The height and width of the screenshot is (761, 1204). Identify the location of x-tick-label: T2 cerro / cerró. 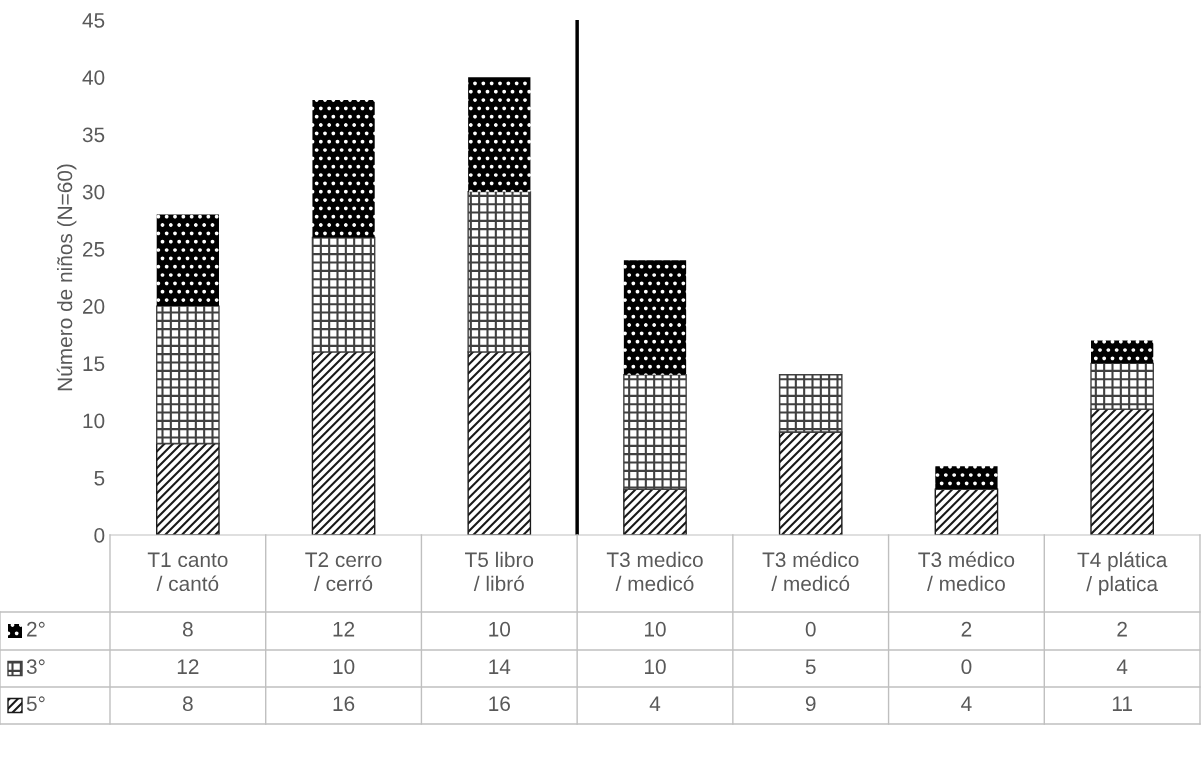
(343, 572).